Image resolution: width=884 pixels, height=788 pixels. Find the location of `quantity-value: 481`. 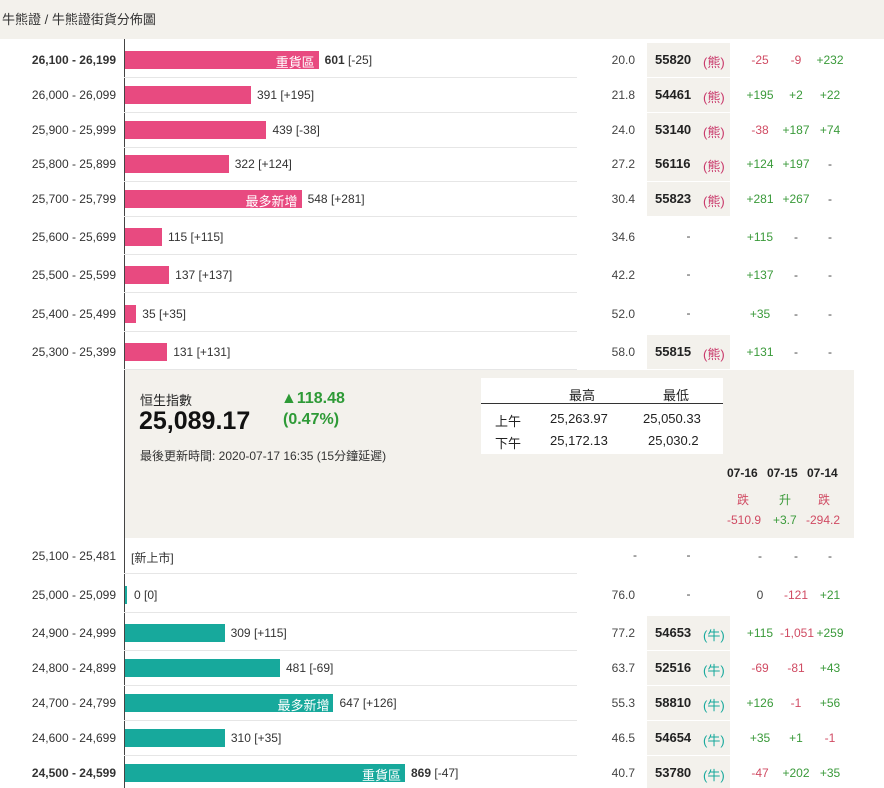

quantity-value: 481 is located at coordinates (295, 668).